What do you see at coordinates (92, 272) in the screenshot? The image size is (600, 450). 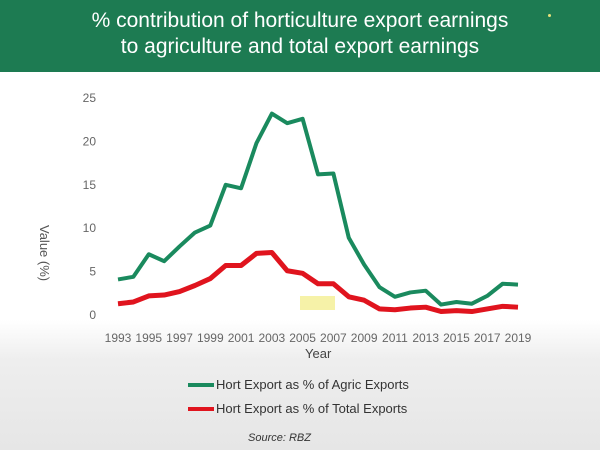 I see `y-tick-label: 5` at bounding box center [92, 272].